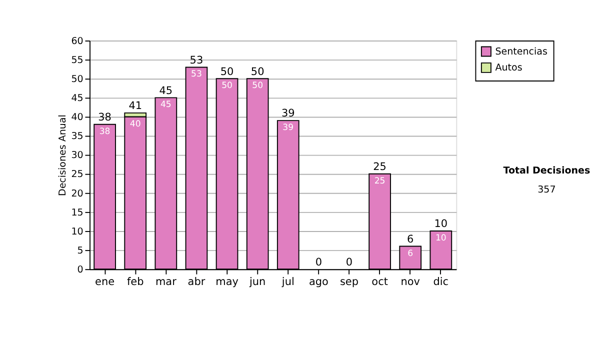  I want to click on x-tick-label: jun, so click(257, 282).